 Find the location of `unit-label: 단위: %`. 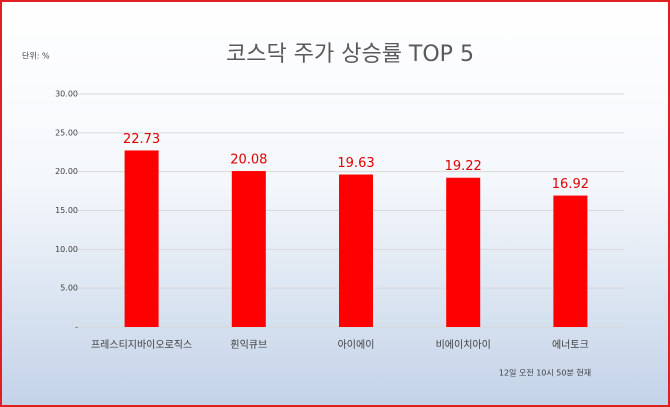

unit-label: 단위: % is located at coordinates (36, 56).